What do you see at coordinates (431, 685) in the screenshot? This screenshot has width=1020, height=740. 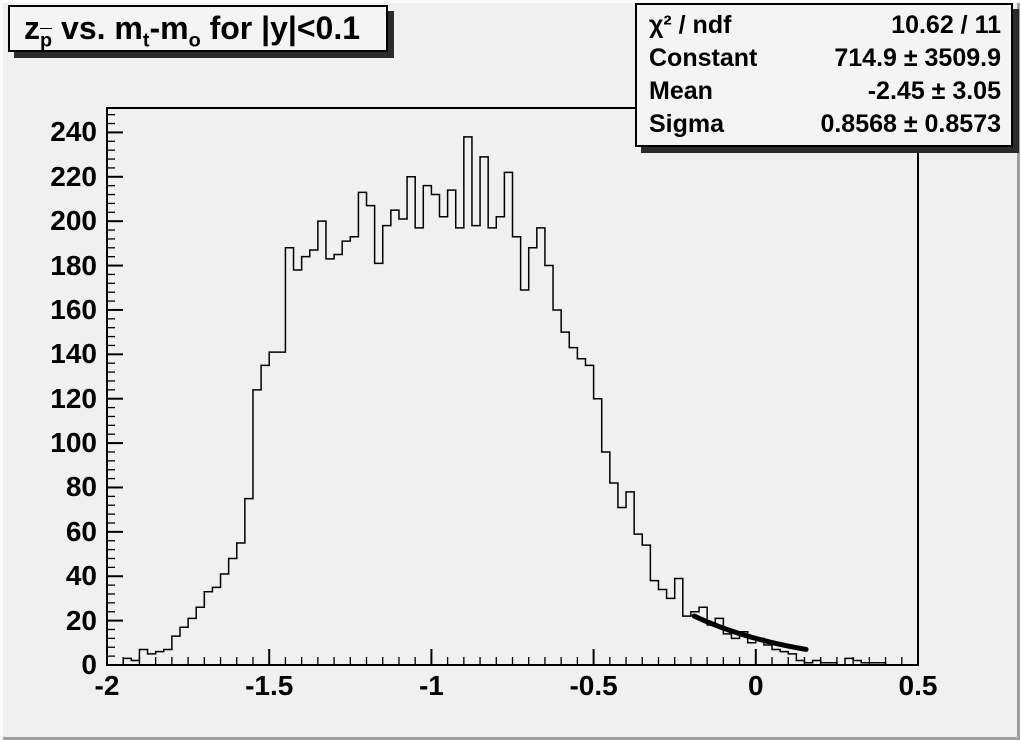 I see `x-axis-tick-label: -1` at bounding box center [431, 685].